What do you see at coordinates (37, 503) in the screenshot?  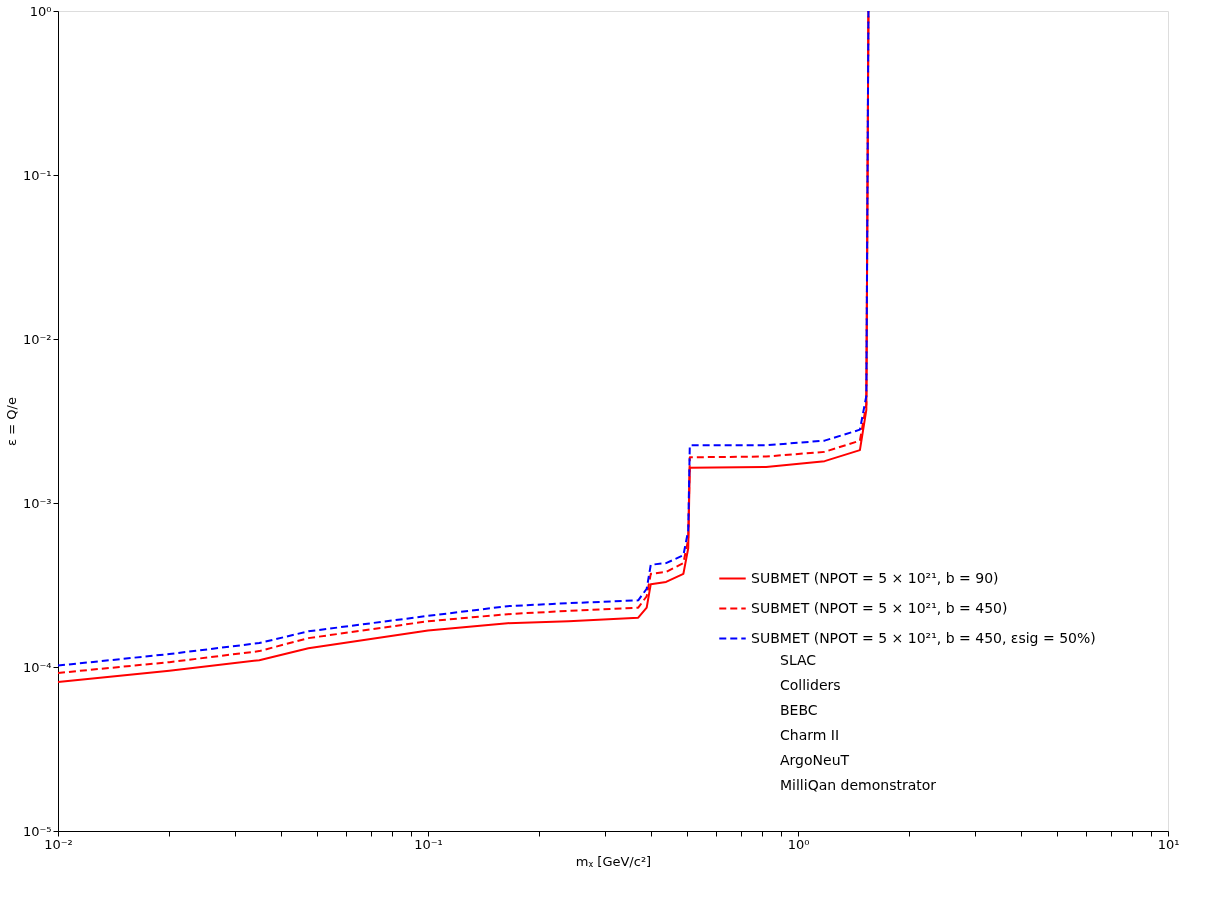 I see `y-tick-label: 10⁻³` at bounding box center [37, 503].